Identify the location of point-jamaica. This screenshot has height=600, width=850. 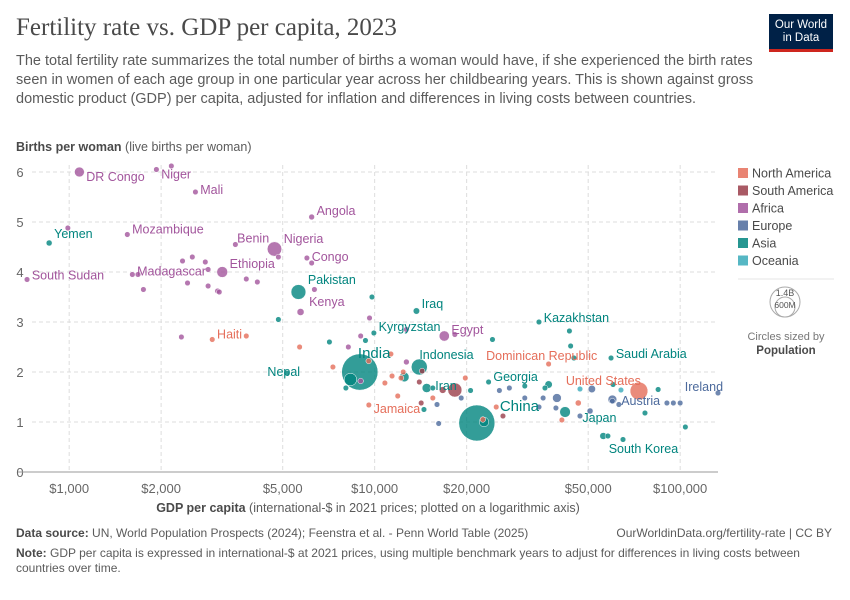
(368, 405).